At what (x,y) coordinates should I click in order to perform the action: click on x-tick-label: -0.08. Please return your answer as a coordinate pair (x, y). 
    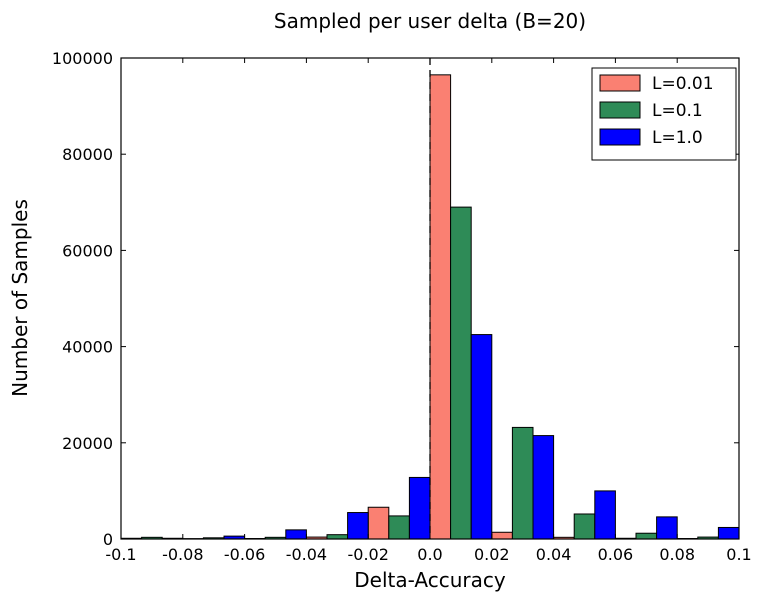
    Looking at the image, I should click on (182, 554).